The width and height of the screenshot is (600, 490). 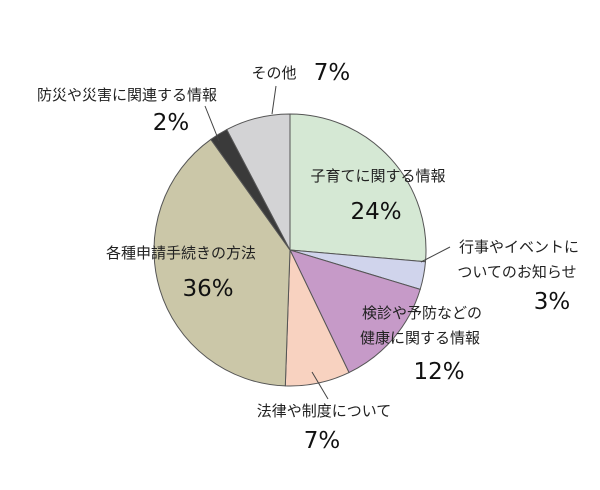 What do you see at coordinates (322, 441) in the screenshot?
I see `slice-value-label-3: 7%` at bounding box center [322, 441].